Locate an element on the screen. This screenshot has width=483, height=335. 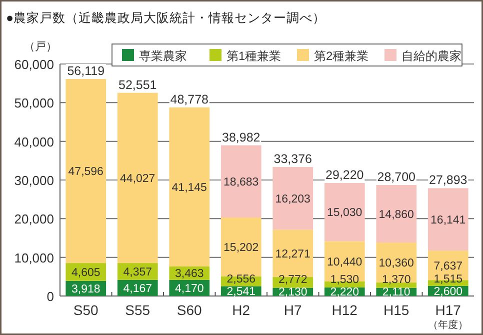
x-tick-label: S60 is located at coordinates (189, 310).